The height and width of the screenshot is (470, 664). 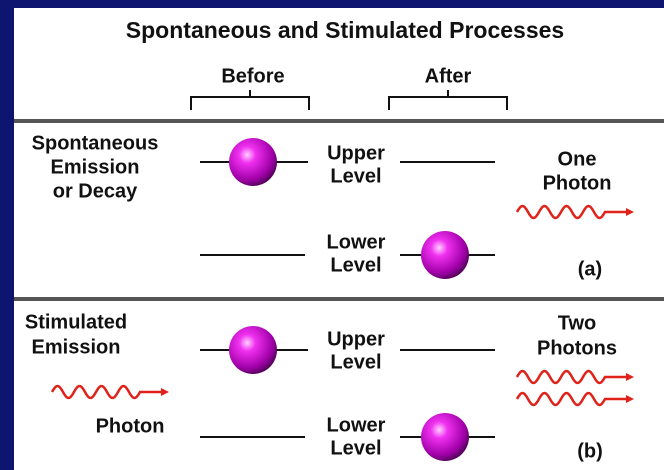 What do you see at coordinates (590, 269) in the screenshot?
I see `section-tag: (a)` at bounding box center [590, 269].